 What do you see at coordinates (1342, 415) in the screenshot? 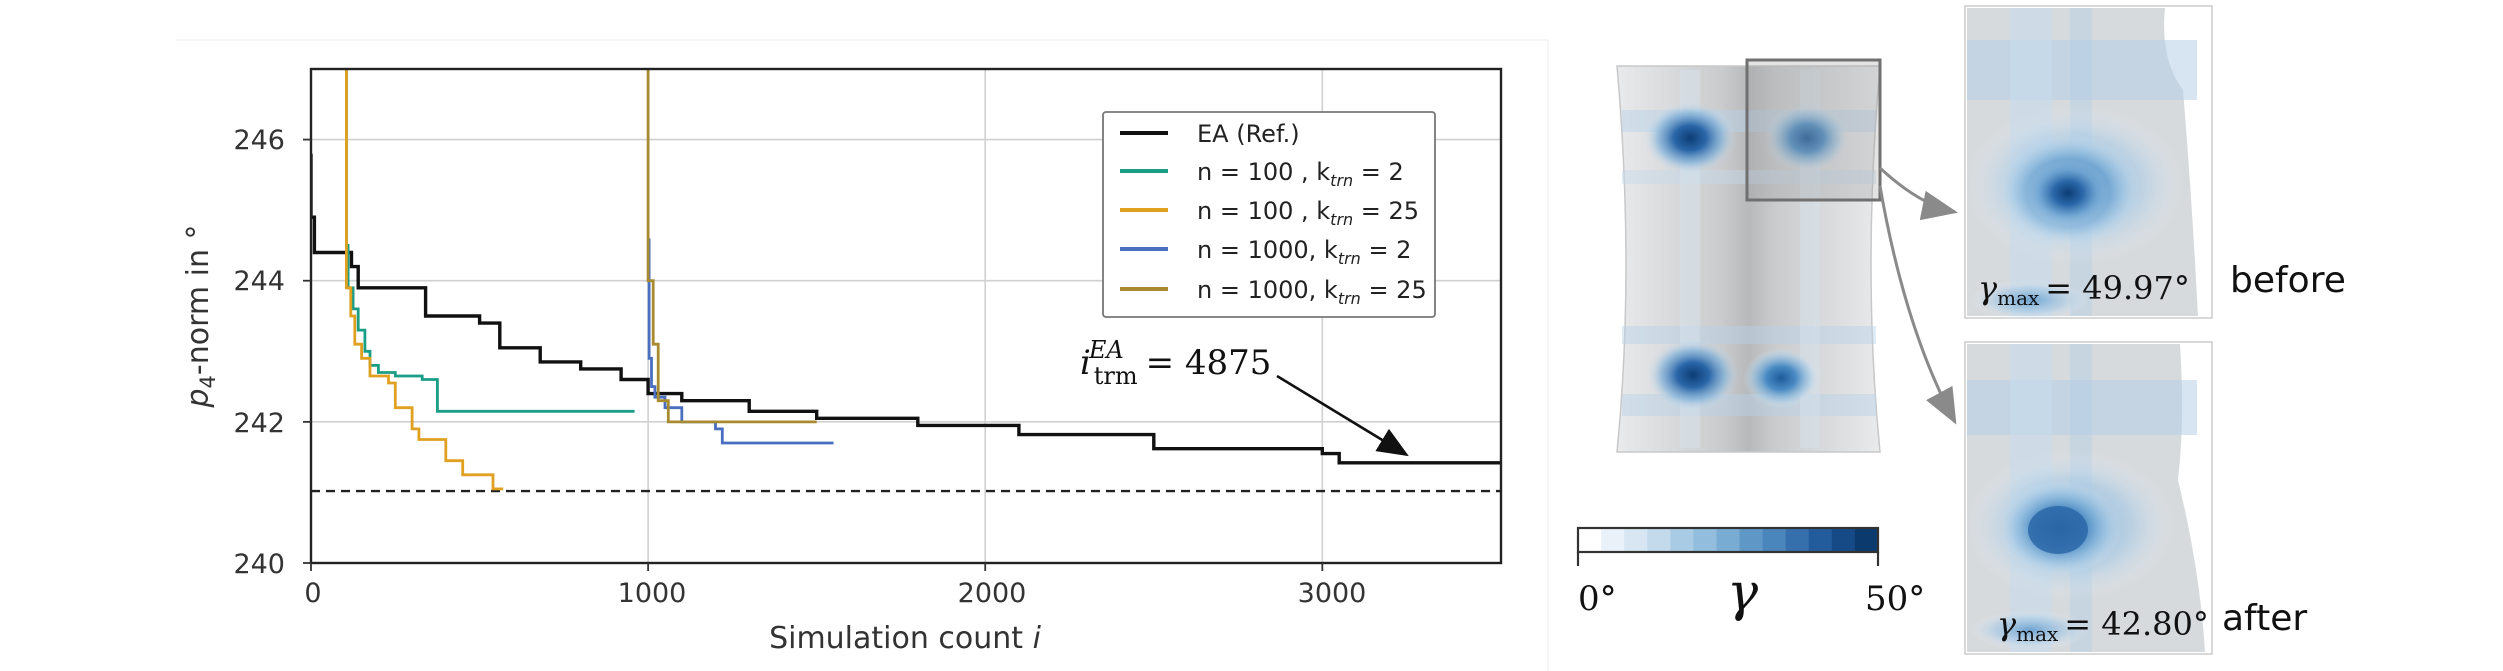
I see `annotation-arrow` at bounding box center [1342, 415].